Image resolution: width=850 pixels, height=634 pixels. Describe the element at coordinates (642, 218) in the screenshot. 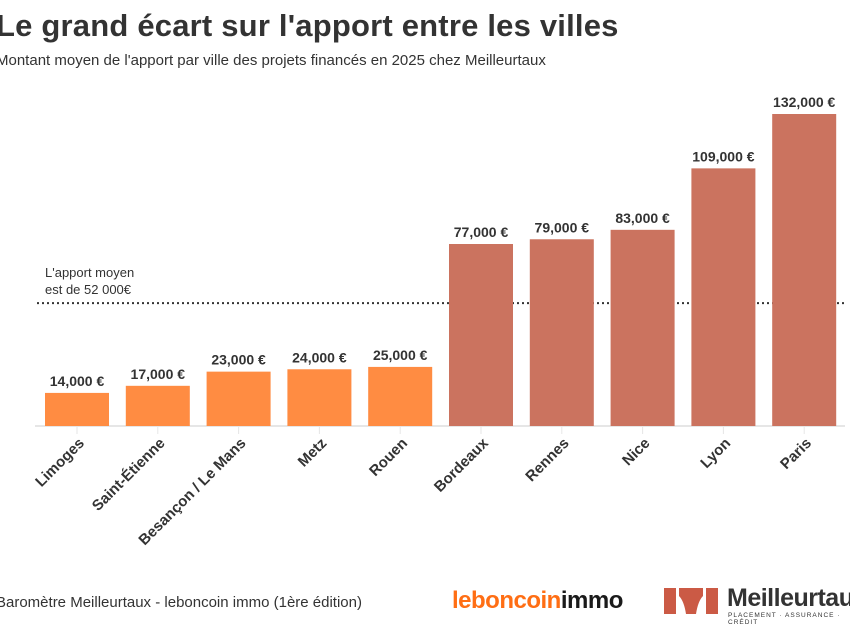

I see `data-label: 83,000 €` at that location.